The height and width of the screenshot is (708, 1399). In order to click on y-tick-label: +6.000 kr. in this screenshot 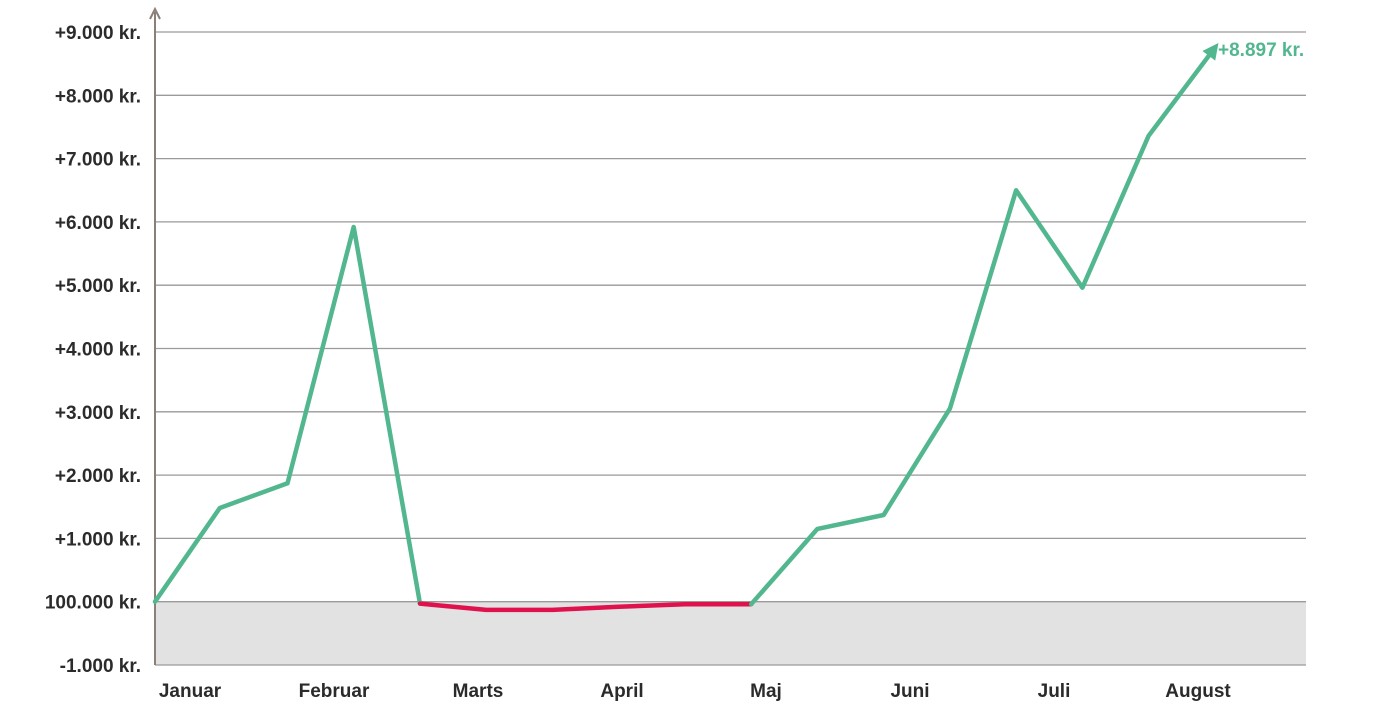, I will do `click(98, 223)`.